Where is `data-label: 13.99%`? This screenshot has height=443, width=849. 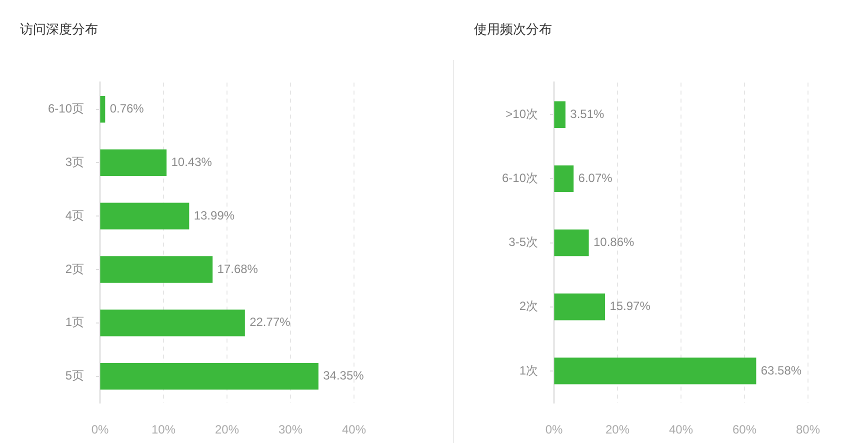
data-label: 13.99% is located at coordinates (214, 215).